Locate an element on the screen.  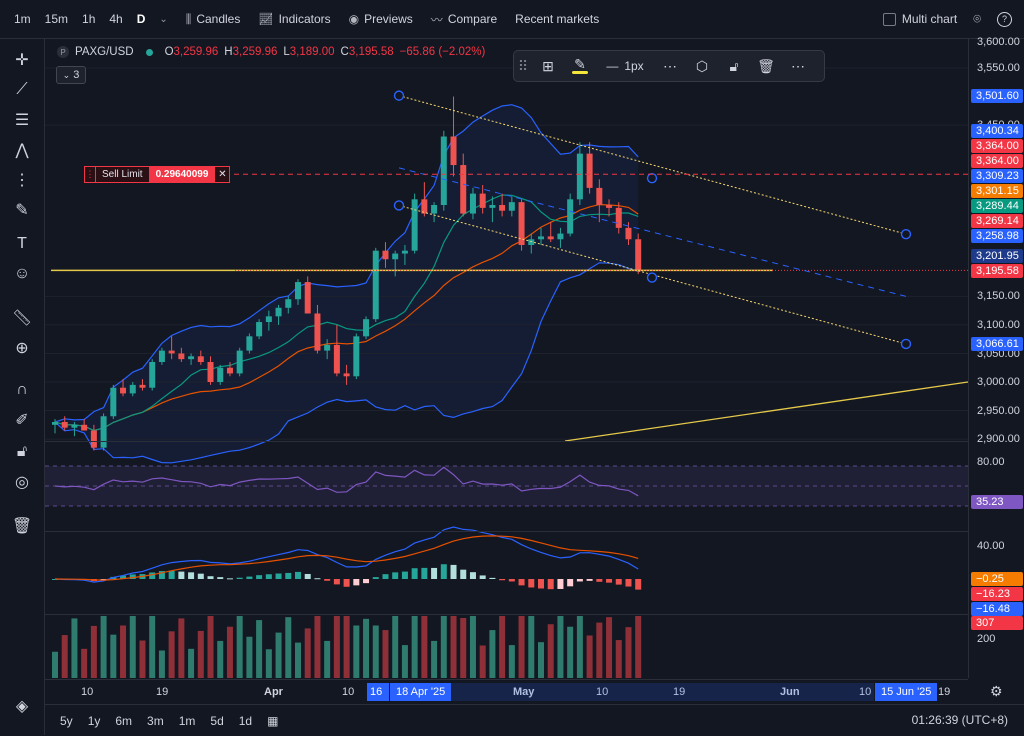
sell-limit-order: ⋮ Sell Limit 0.29640099 ✕ is located at coordinates (157, 174).